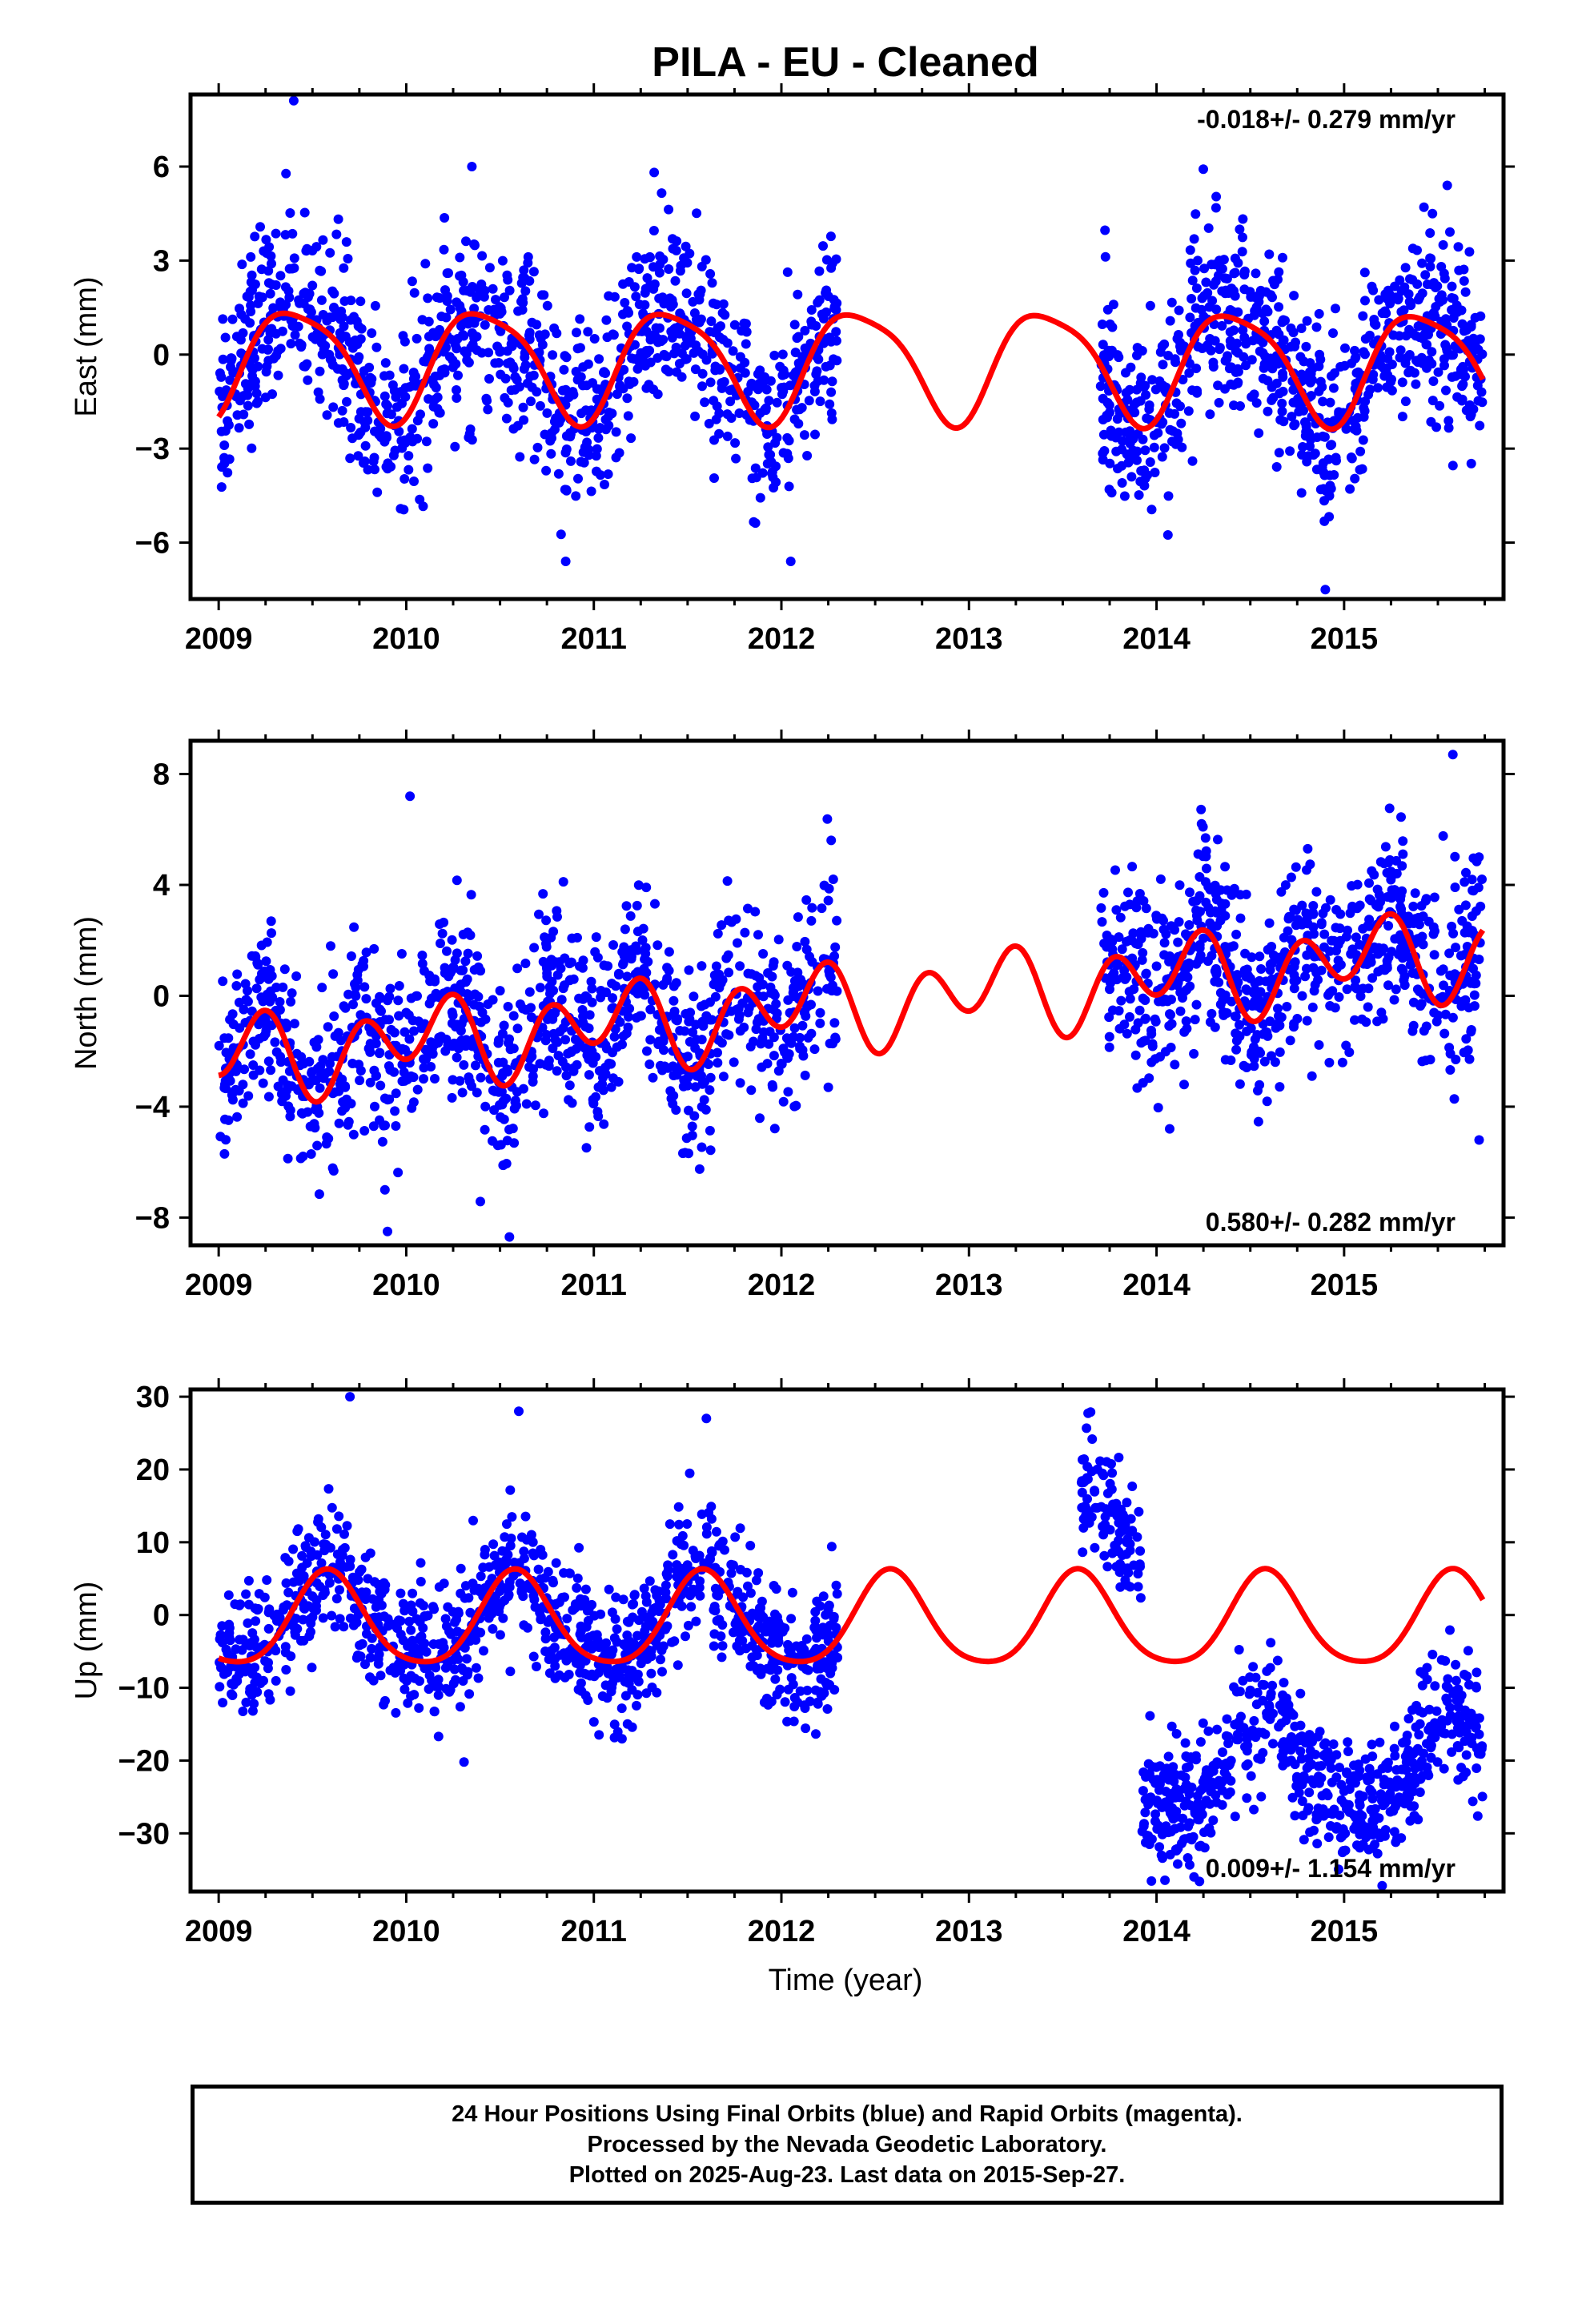 Image resolution: width=1582 pixels, height=2324 pixels. Describe the element at coordinates (152, 544) in the screenshot. I see `y-tick-label: −6` at that location.